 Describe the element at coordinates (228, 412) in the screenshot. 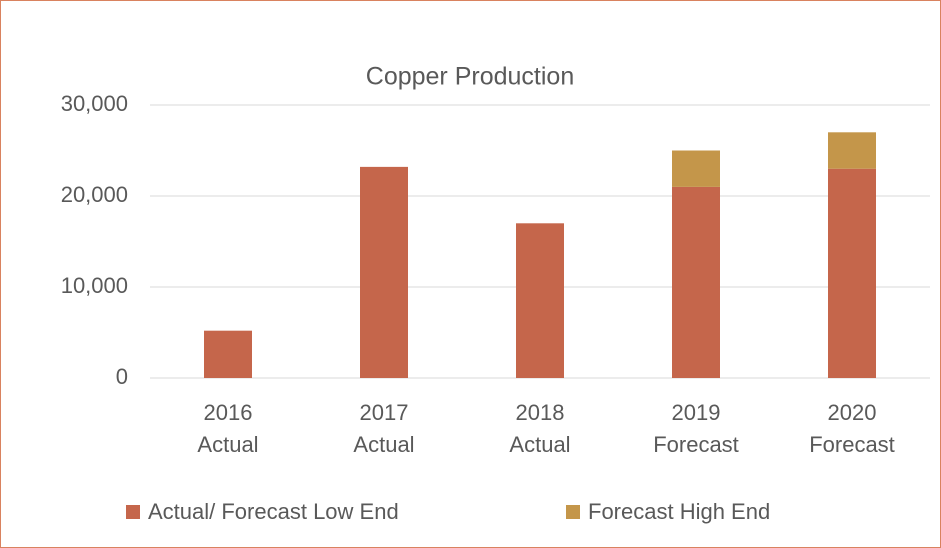

I see `x-tick-label-line: 2016` at that location.